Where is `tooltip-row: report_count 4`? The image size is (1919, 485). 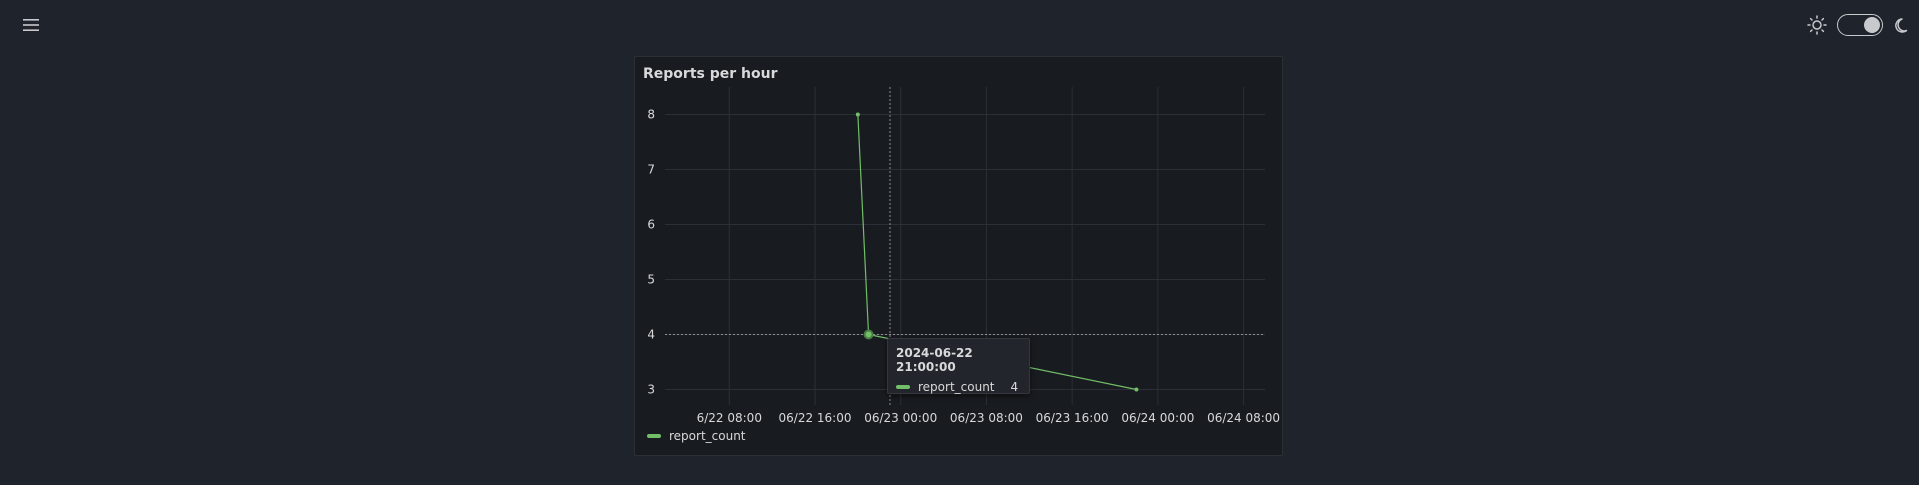
tooltip-row: report_count 4 is located at coordinates (958, 387).